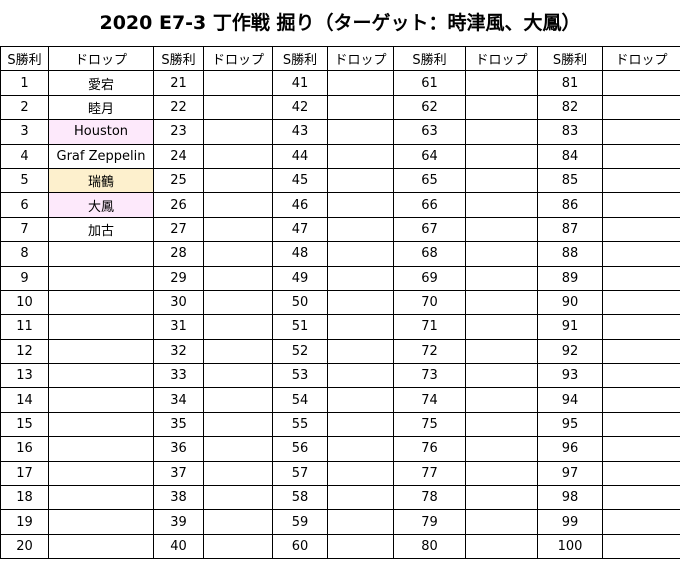 This screenshot has width=680, height=566. Describe the element at coordinates (570, 473) in the screenshot. I see `wins-cell: 97` at that location.